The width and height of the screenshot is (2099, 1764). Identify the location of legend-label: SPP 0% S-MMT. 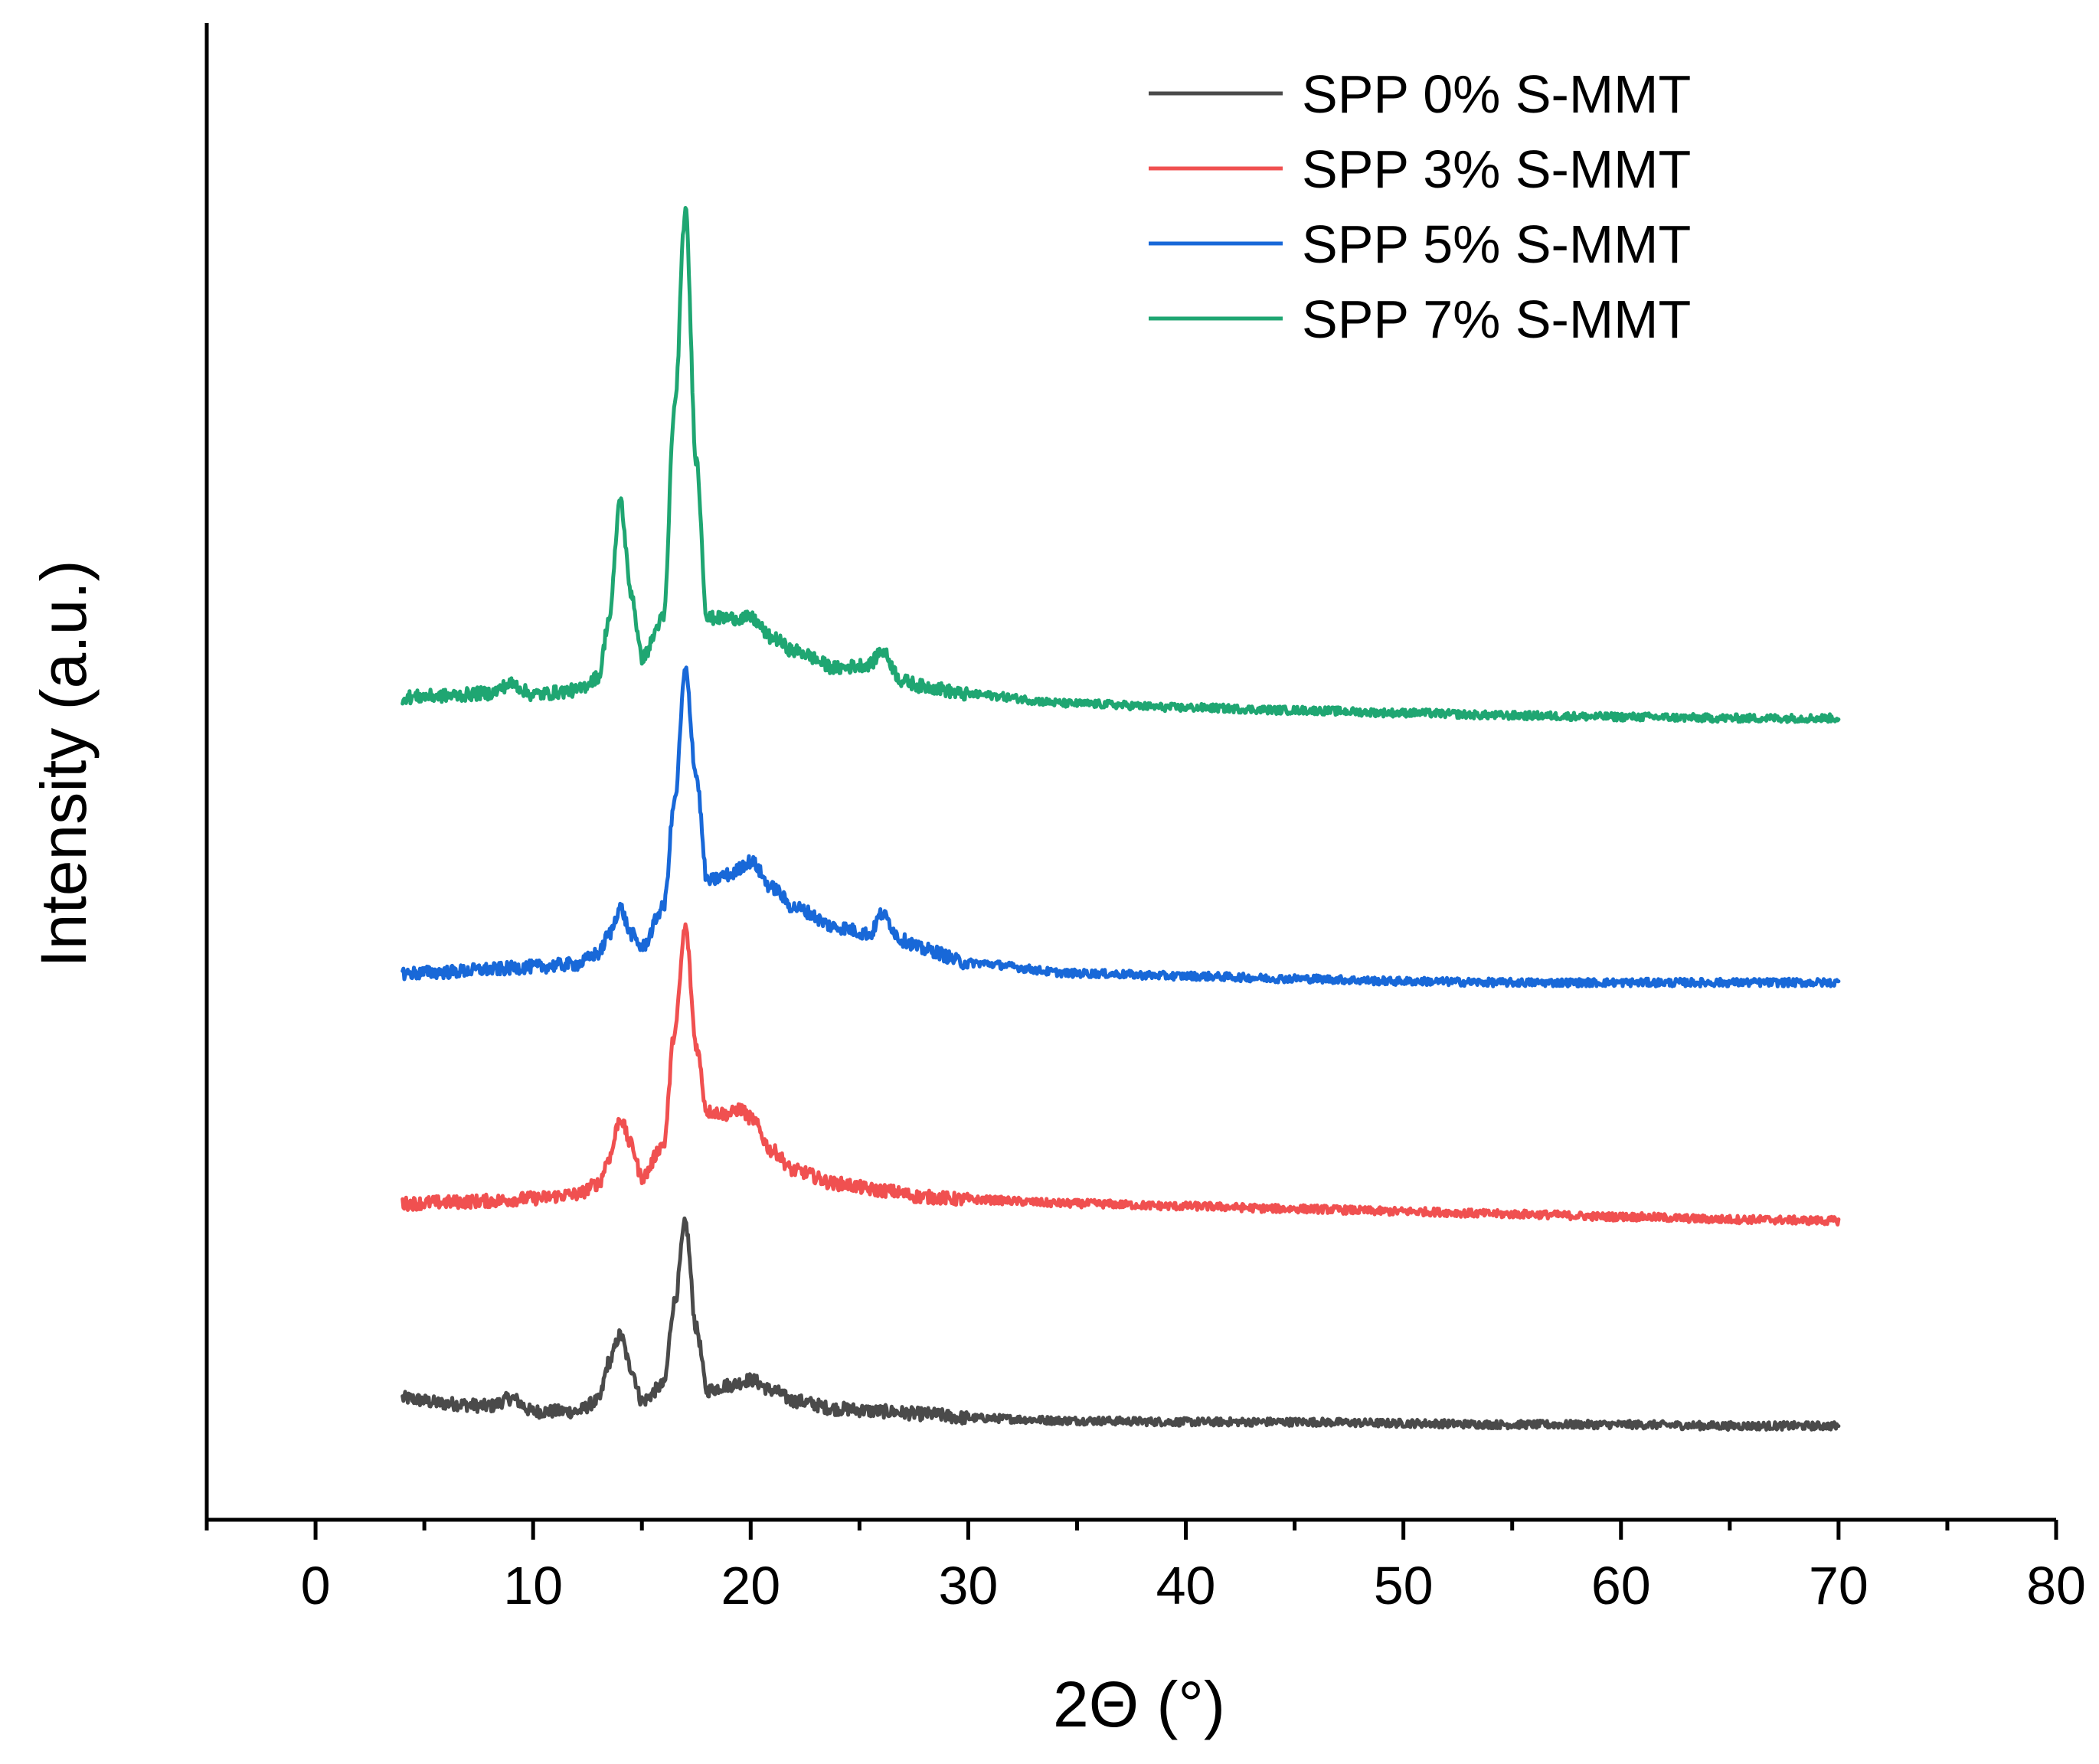
(1496, 94).